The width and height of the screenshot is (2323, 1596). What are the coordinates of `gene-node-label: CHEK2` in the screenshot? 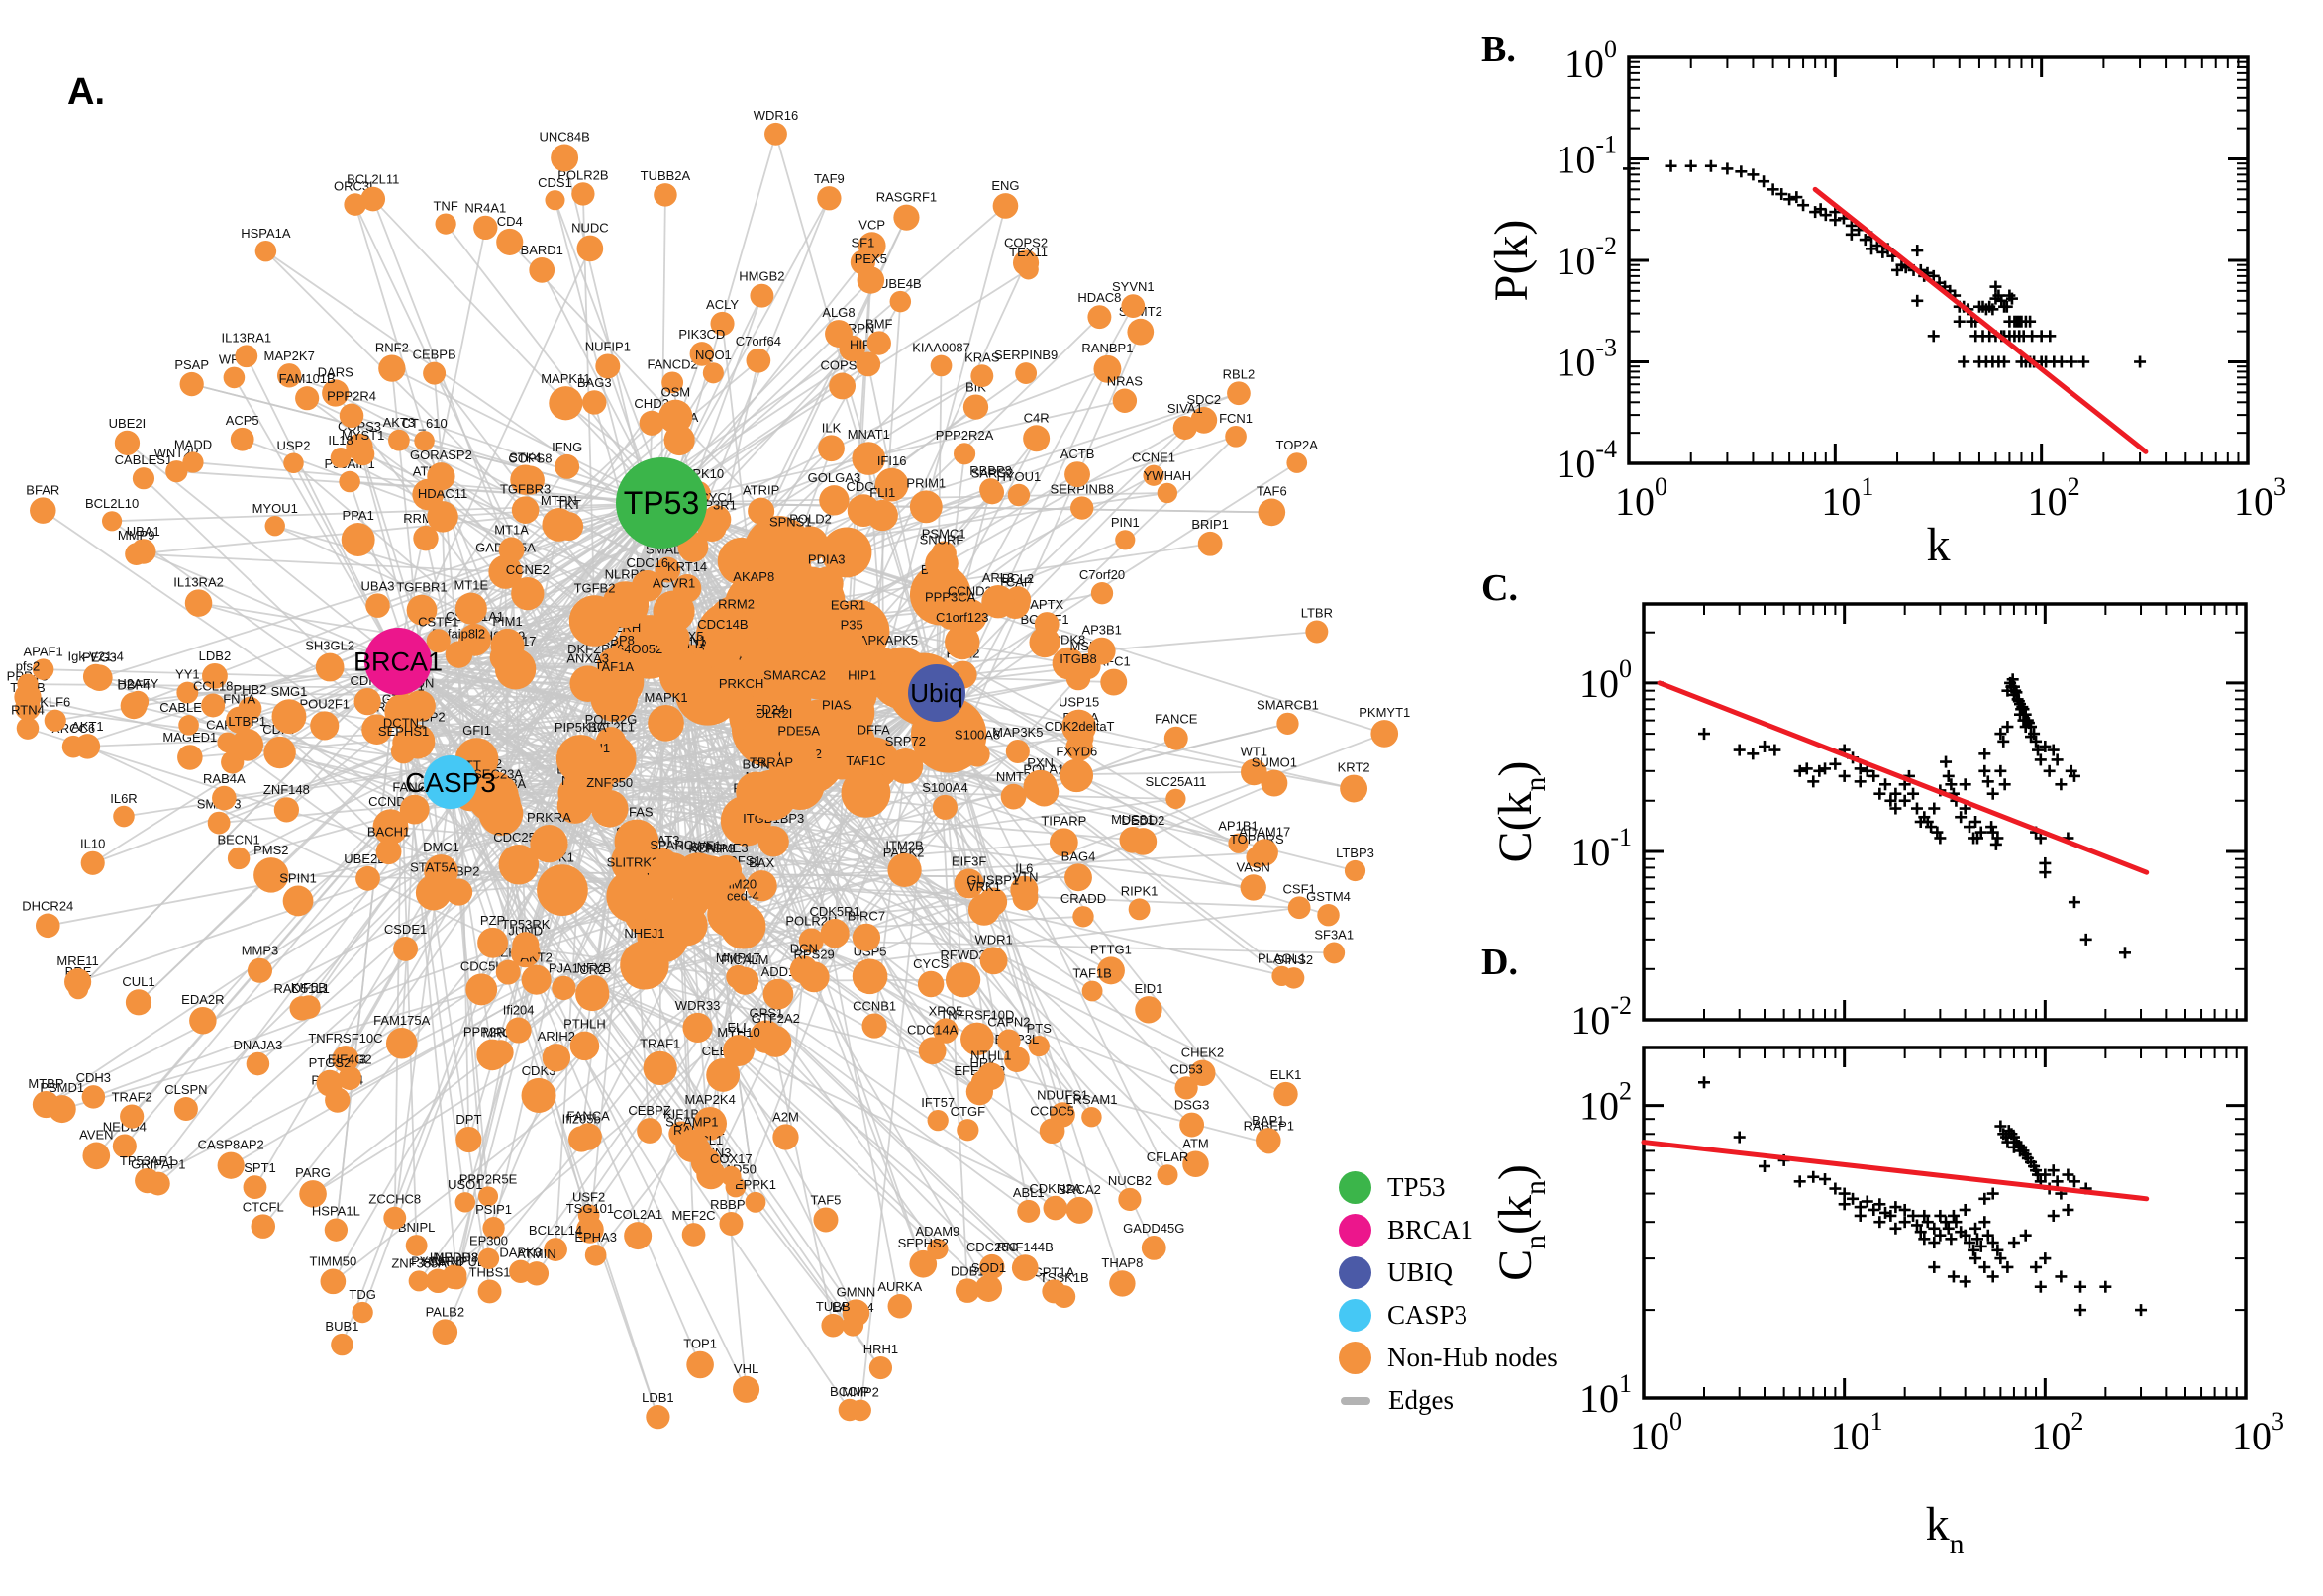 It's located at (1203, 1053).